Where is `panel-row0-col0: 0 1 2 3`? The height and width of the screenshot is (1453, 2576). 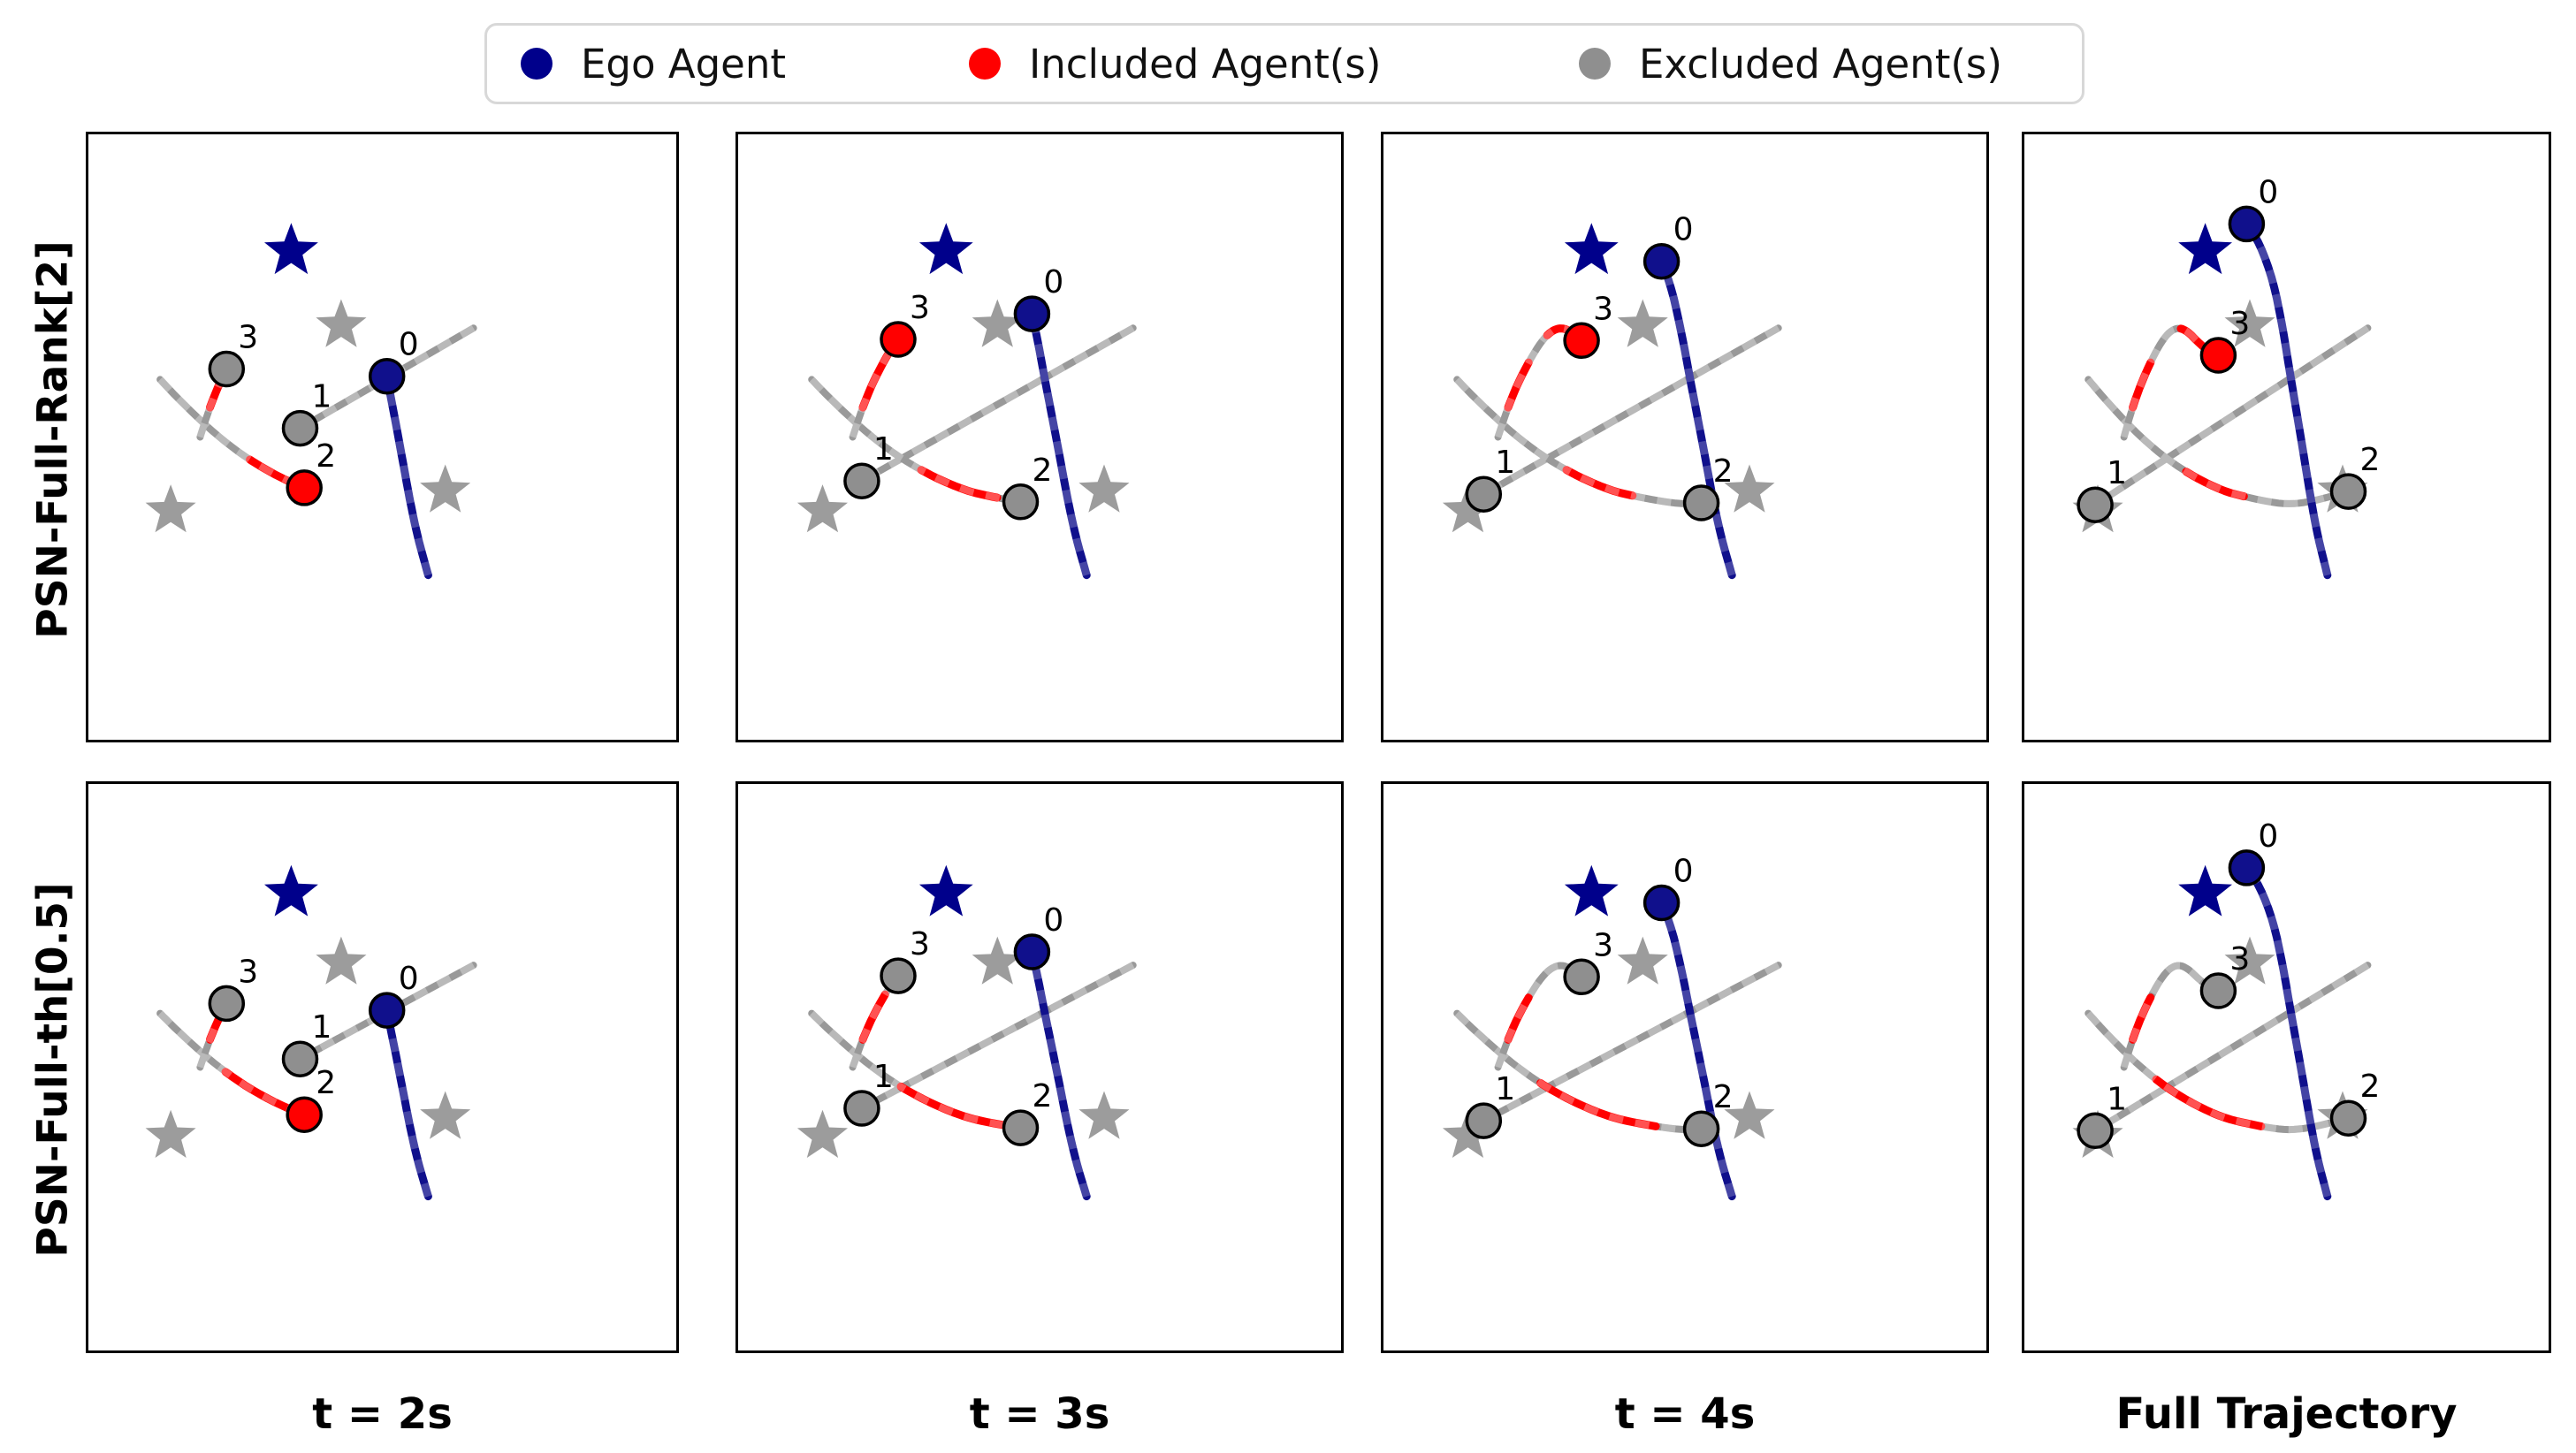 panel-row0-col0: 0 1 2 3 is located at coordinates (382, 437).